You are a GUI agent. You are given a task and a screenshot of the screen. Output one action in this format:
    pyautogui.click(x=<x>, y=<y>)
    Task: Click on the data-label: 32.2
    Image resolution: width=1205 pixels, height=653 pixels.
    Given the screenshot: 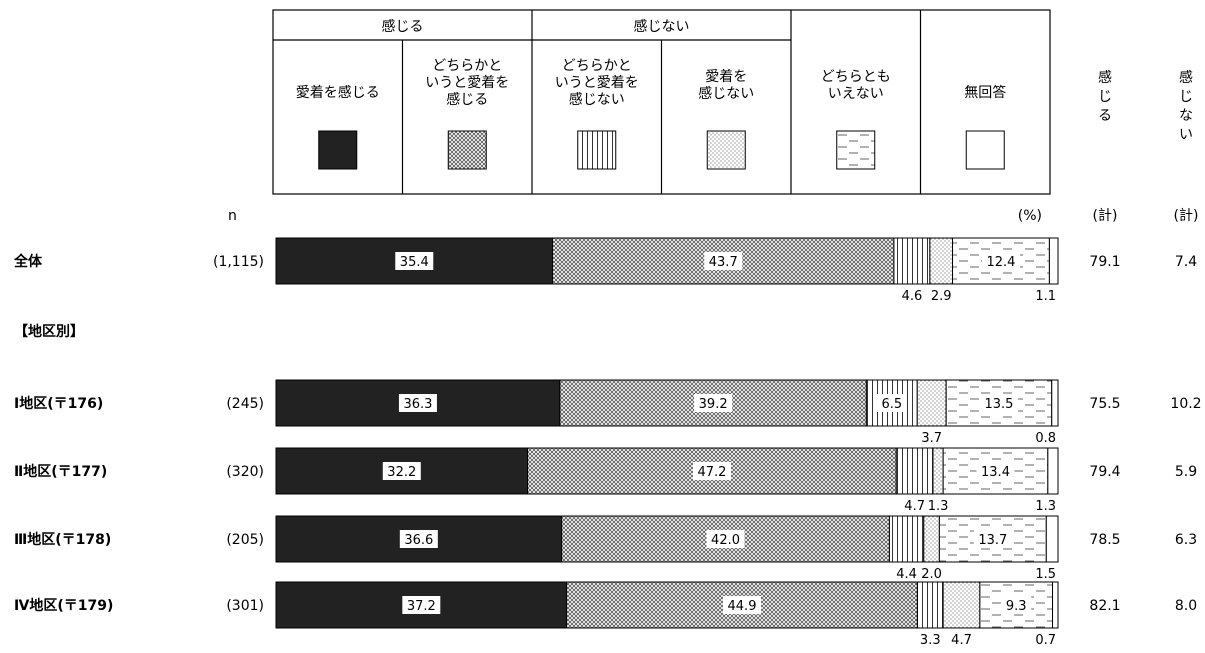 What is the action you would take?
    pyautogui.click(x=401, y=472)
    